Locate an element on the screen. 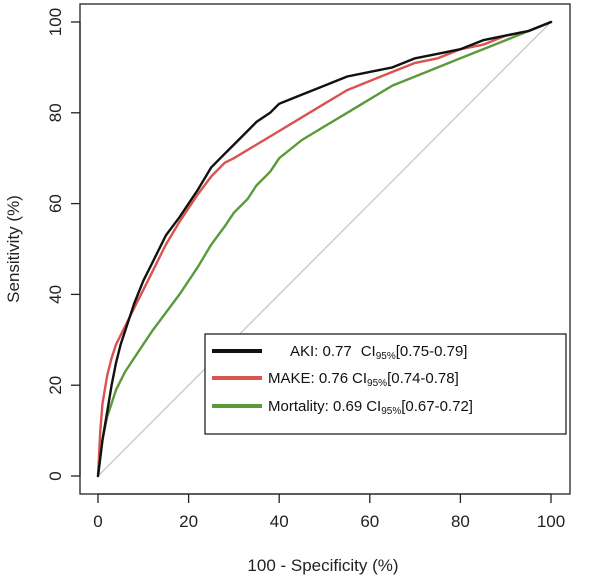  legend-entry-aki: AKI: 0.77 CI95%[0.75-0.79] is located at coordinates (378, 352).